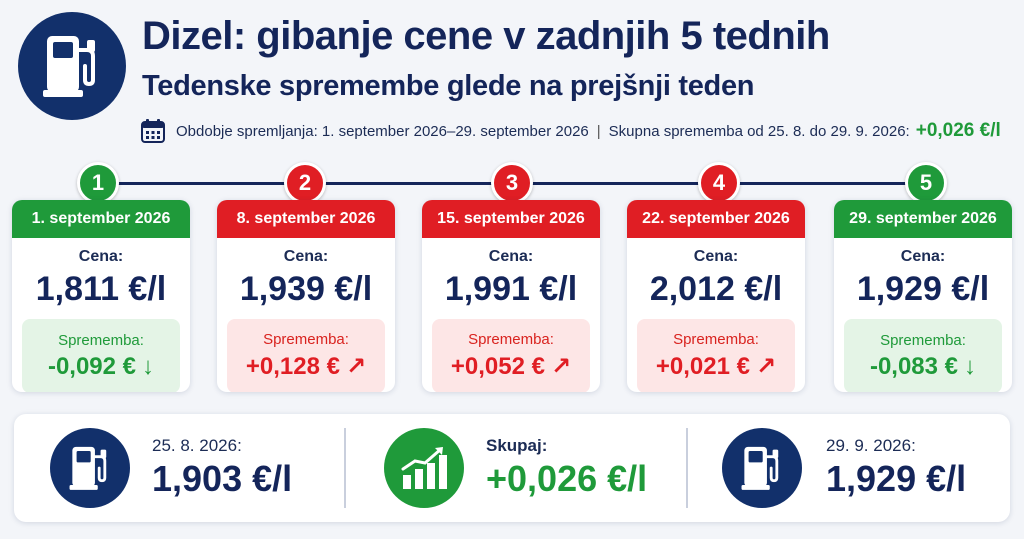  I want to click on week-price: 1,811 €/l, so click(101, 289).